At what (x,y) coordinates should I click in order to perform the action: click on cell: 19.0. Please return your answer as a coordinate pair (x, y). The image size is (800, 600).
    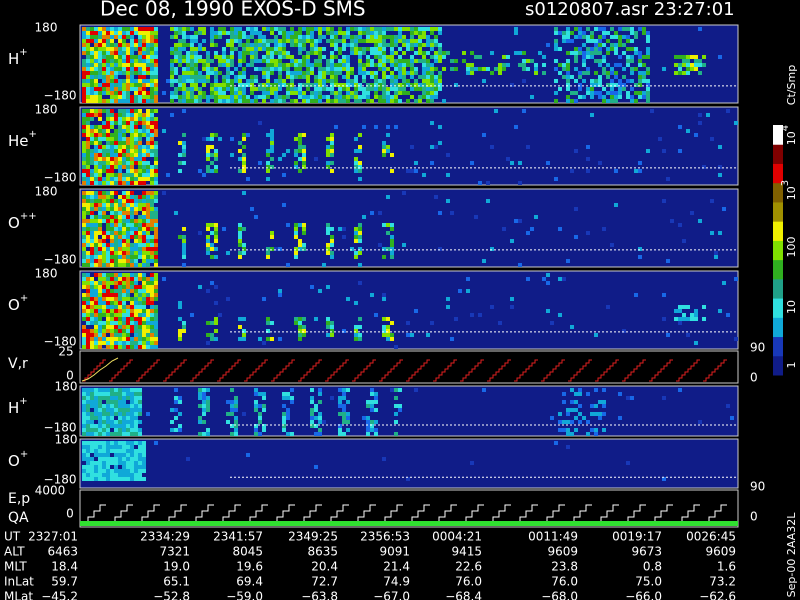
    Looking at the image, I should click on (176, 567).